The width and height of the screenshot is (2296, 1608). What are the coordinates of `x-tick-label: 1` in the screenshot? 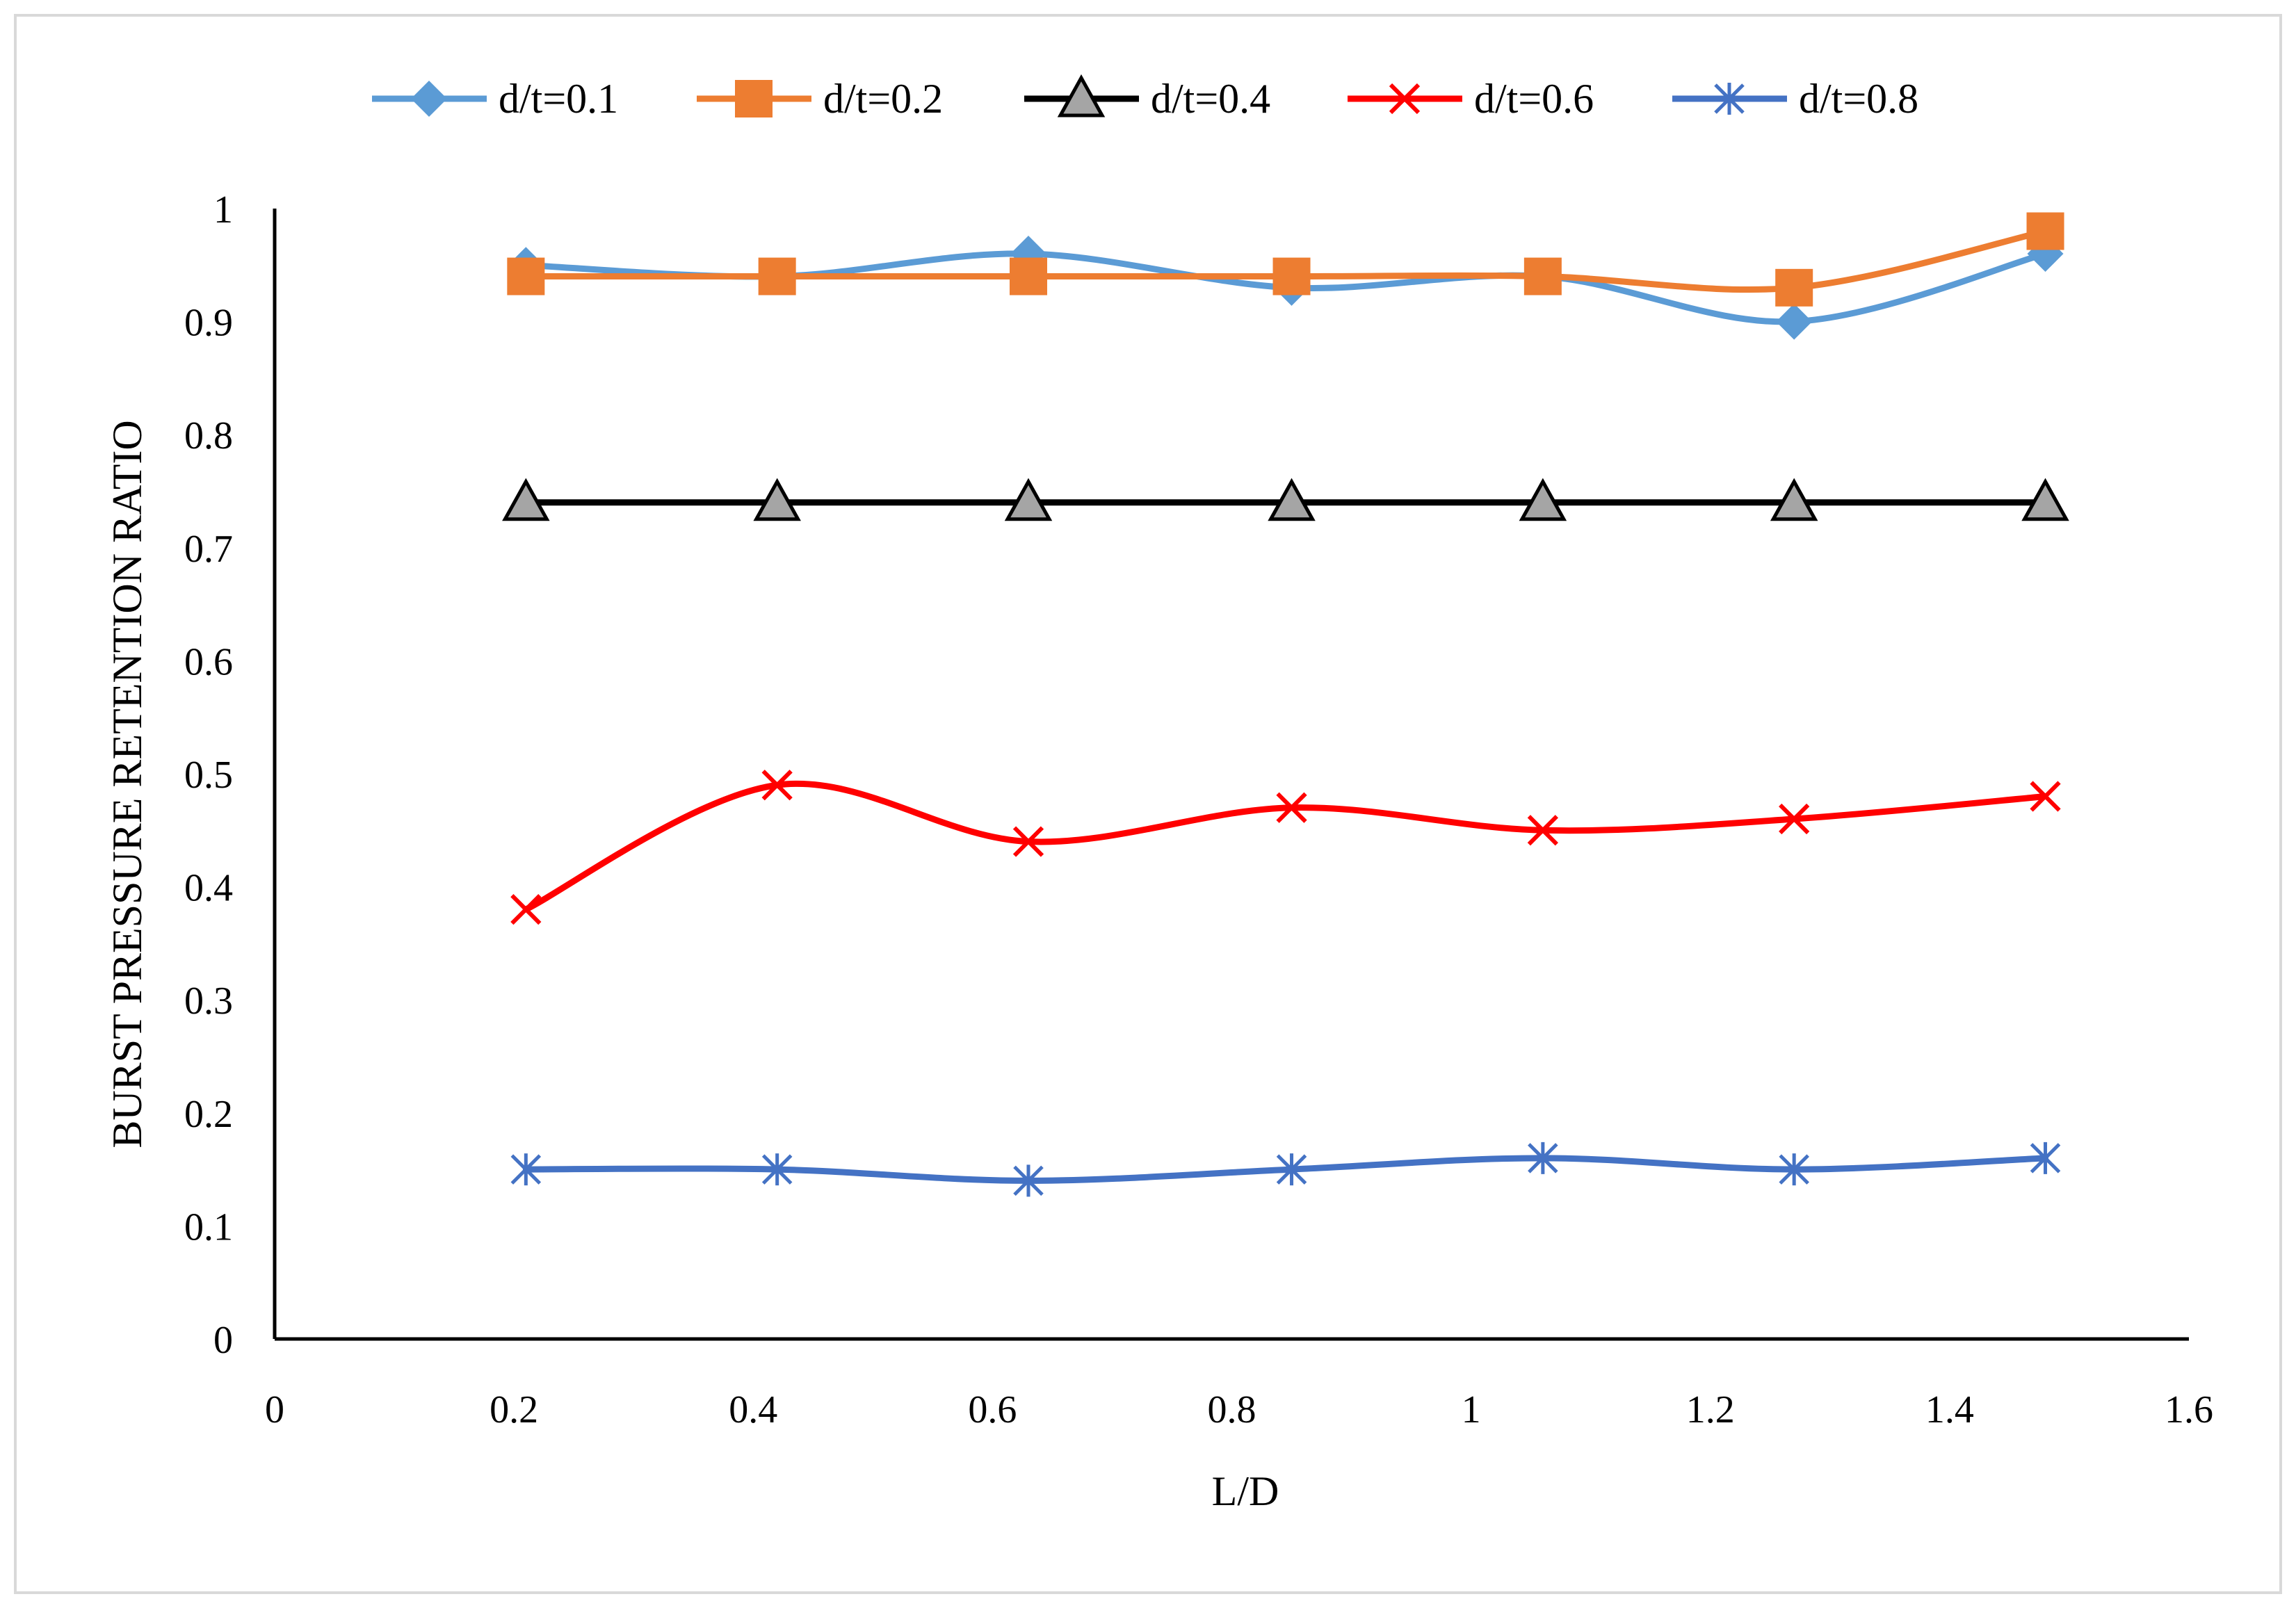 It's located at (1472, 1409).